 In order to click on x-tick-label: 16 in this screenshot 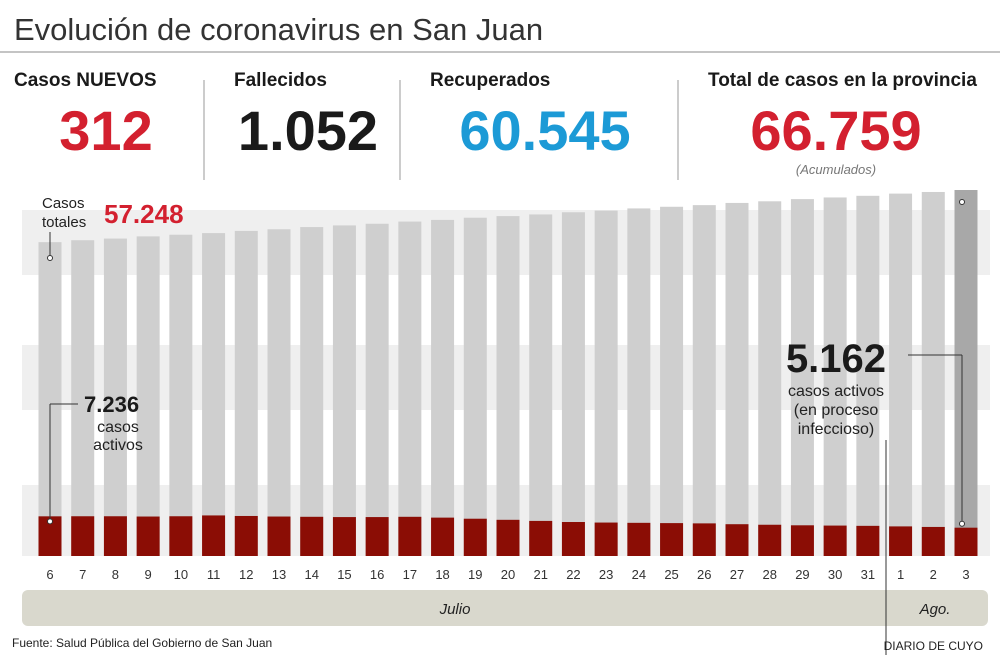, I will do `click(377, 574)`.